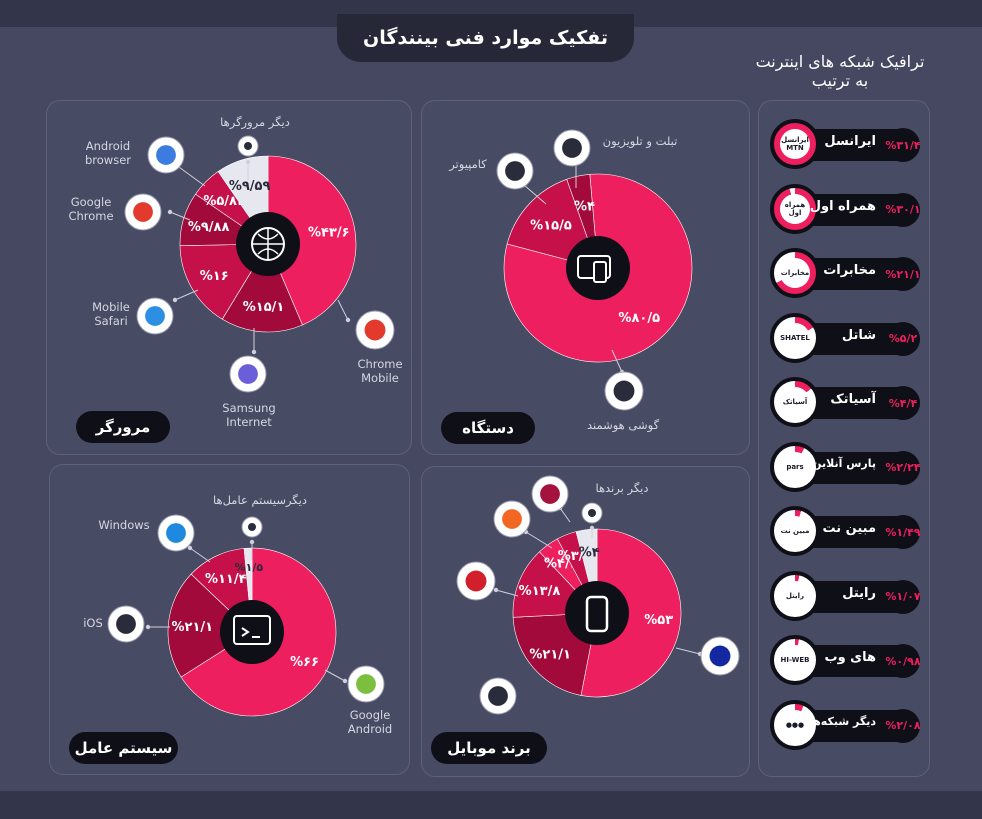  I want to click on isp-logo: مخابرات, so click(795, 273).